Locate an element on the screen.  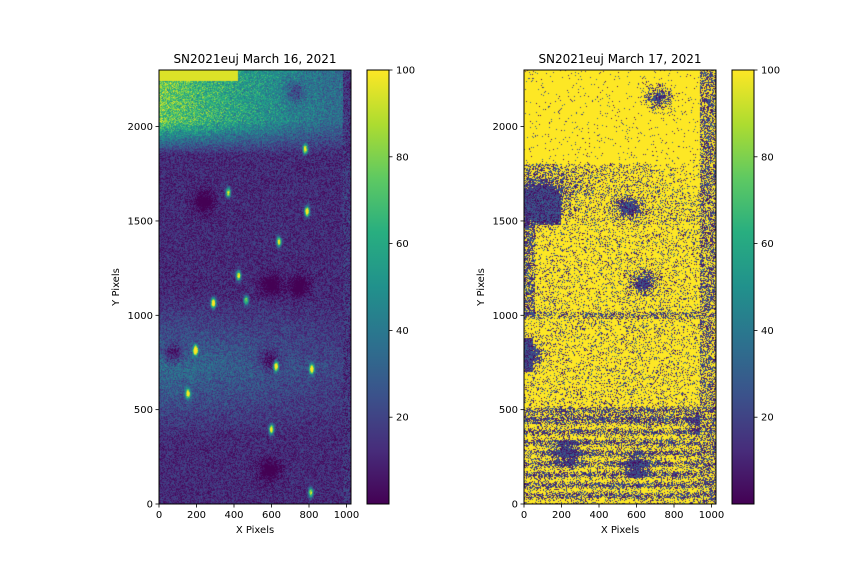
chart-title: SN2021euj March 17, 2021 is located at coordinates (619, 59).